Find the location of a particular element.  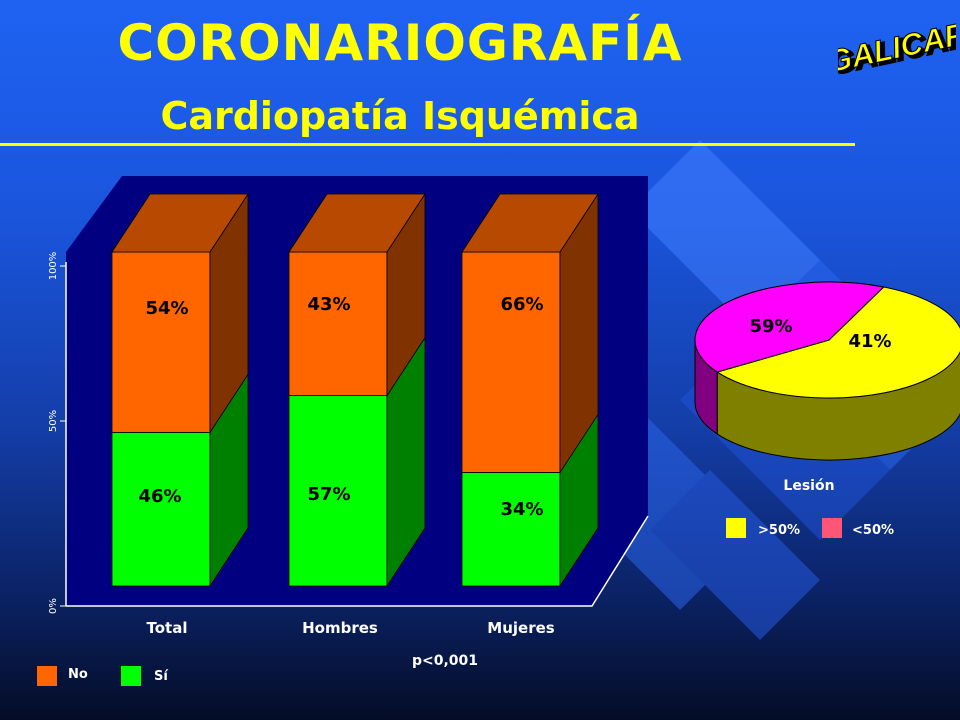

bar-si-mujeres is located at coordinates (530, 500).